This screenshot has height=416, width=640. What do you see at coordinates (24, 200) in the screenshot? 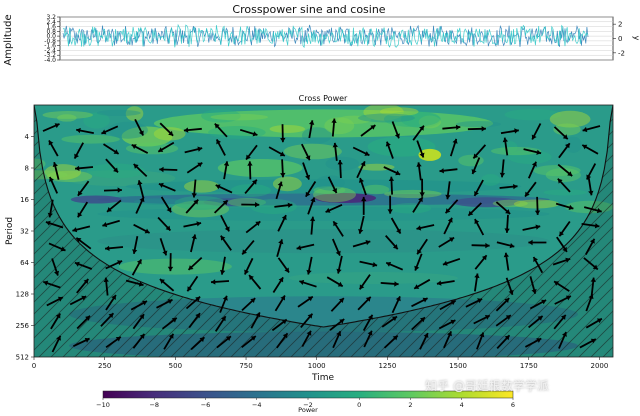
I see `main-y-tick-label: 16` at bounding box center [24, 200].